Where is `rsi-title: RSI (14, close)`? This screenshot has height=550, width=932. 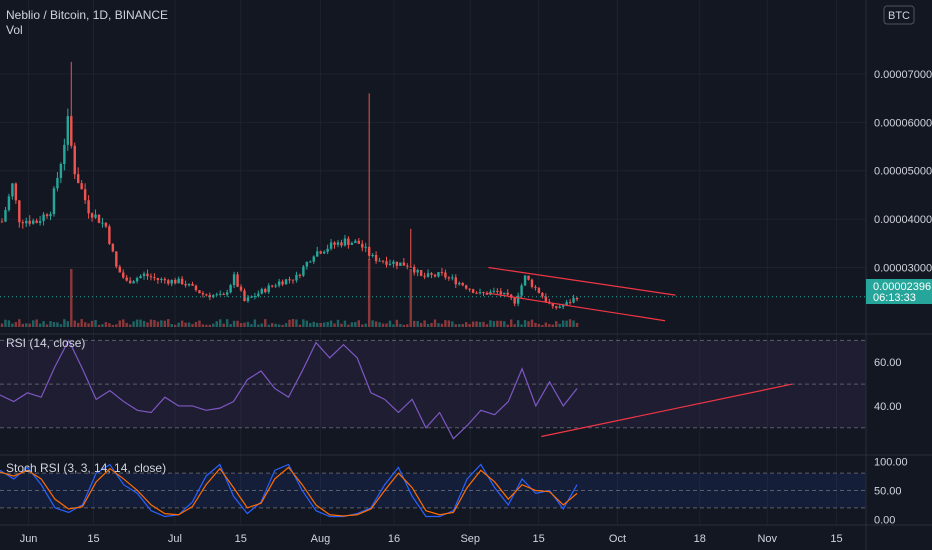 rsi-title: RSI (14, close) is located at coordinates (45, 343).